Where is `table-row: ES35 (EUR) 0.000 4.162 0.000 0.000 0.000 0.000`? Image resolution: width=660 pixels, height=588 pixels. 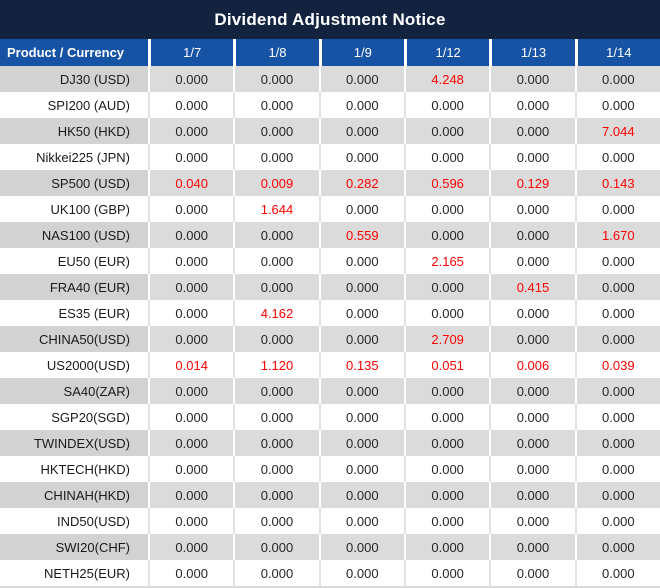 table-row: ES35 (EUR) 0.000 4.162 0.000 0.000 0.000 0.000 is located at coordinates (330, 313).